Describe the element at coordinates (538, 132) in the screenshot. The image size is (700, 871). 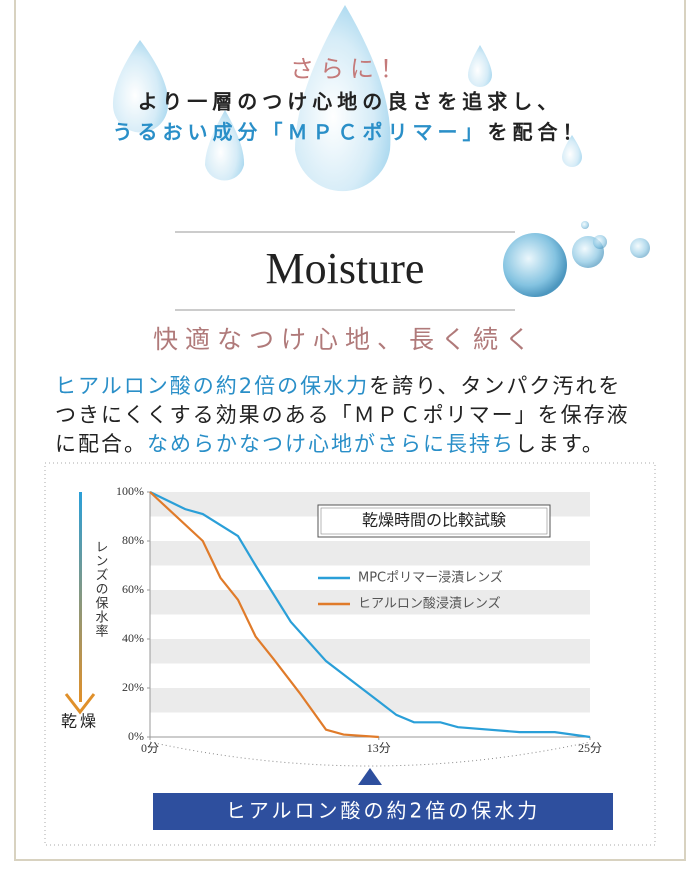
I see `text: を配合！` at that location.